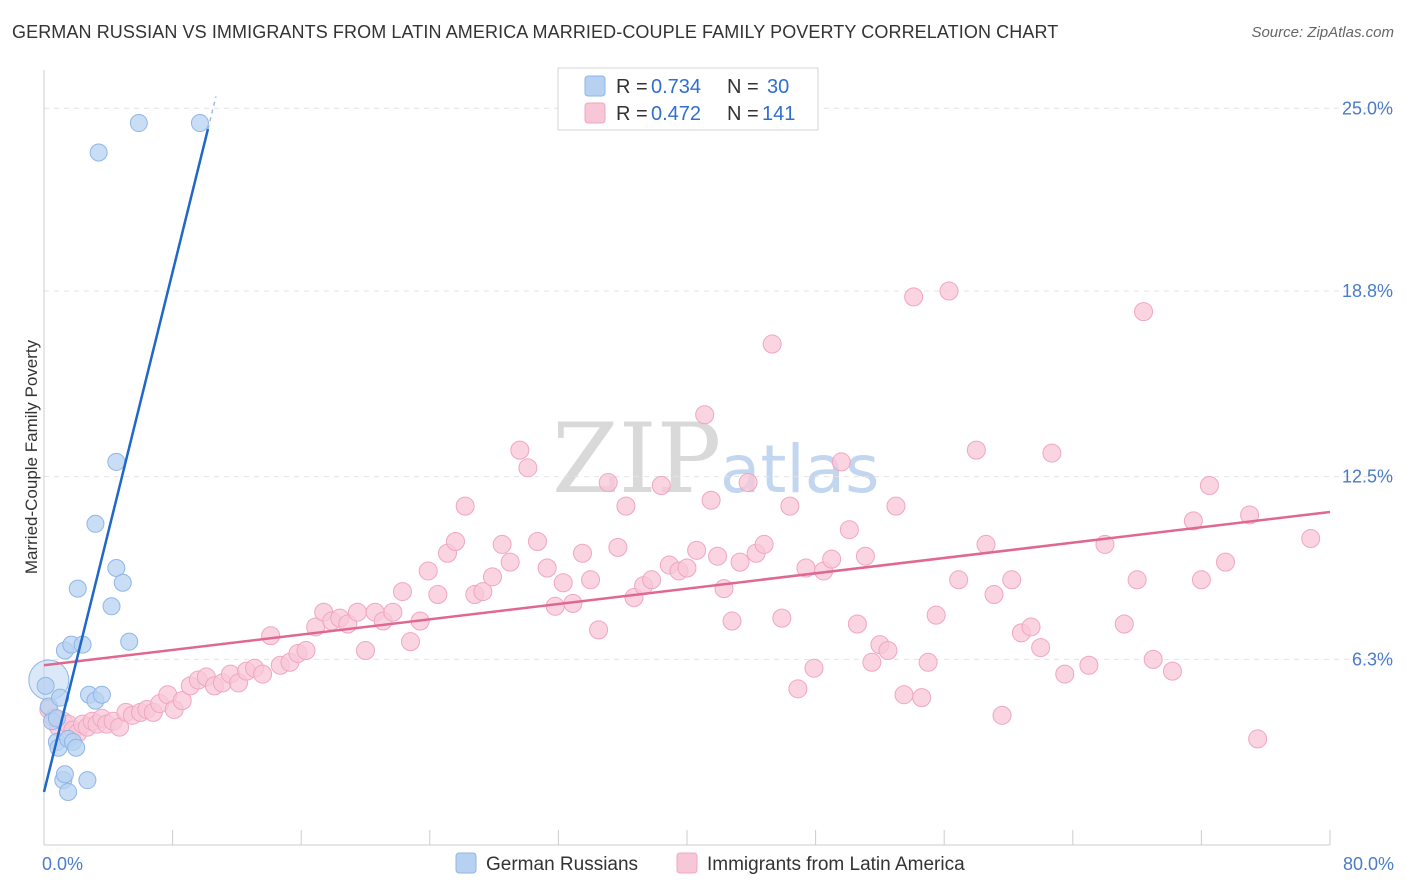 The height and width of the screenshot is (892, 1406). I want to click on series-german-russians, so click(118, 457).